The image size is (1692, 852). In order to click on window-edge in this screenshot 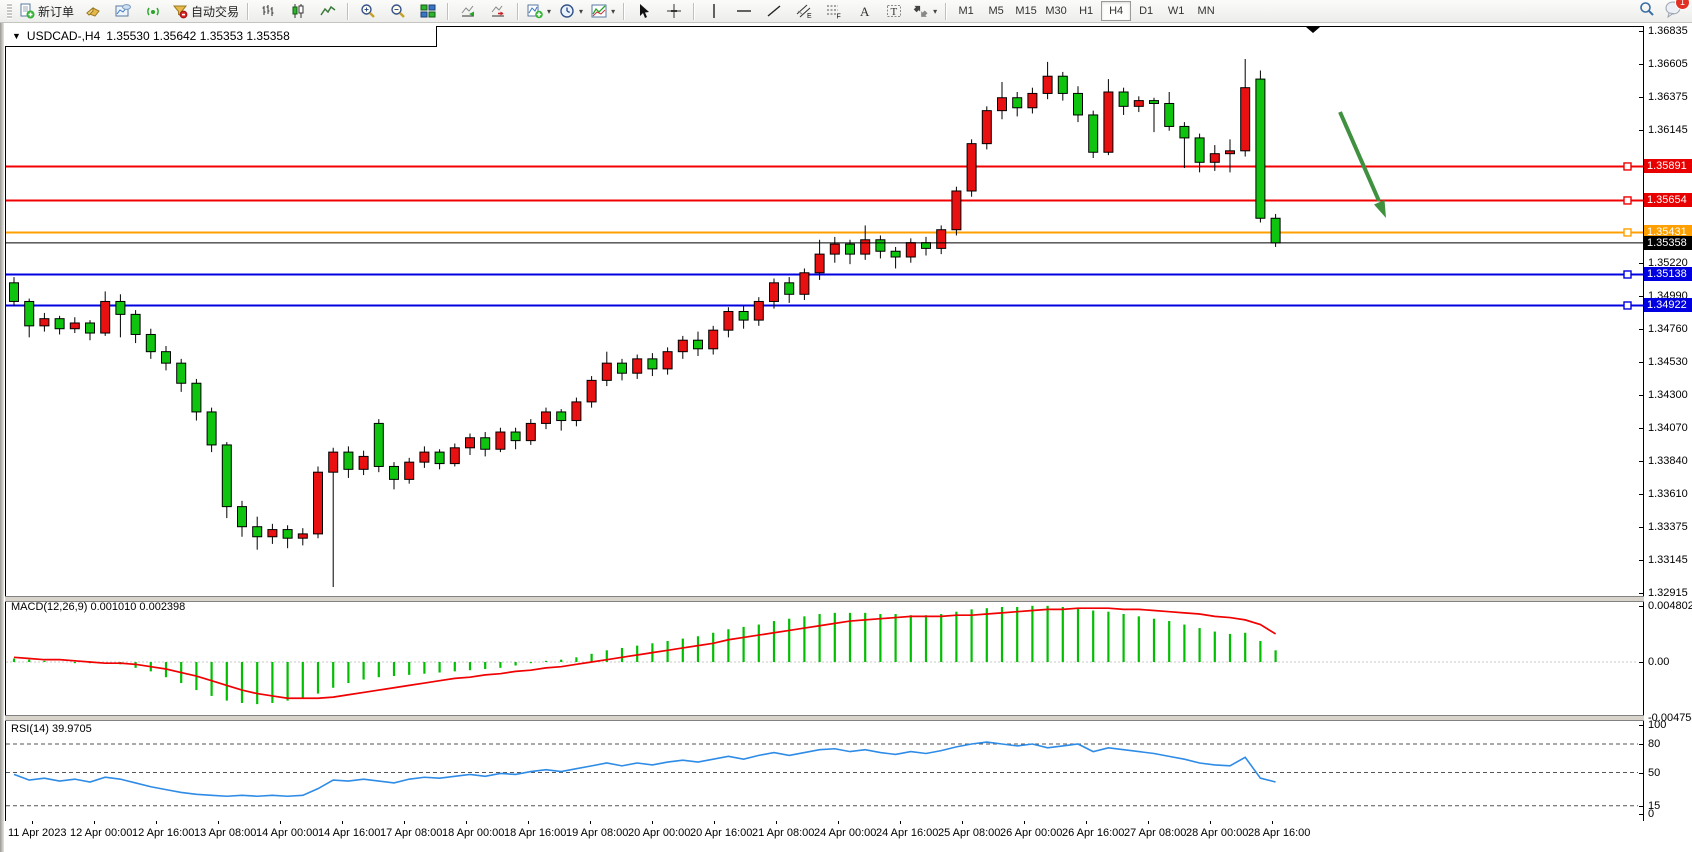, I will do `click(2, 437)`.